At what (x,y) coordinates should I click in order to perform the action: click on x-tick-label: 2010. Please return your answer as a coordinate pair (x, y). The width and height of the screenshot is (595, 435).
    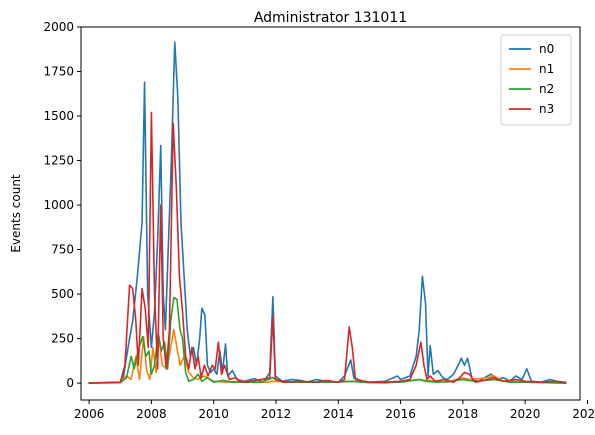
    Looking at the image, I should click on (213, 414).